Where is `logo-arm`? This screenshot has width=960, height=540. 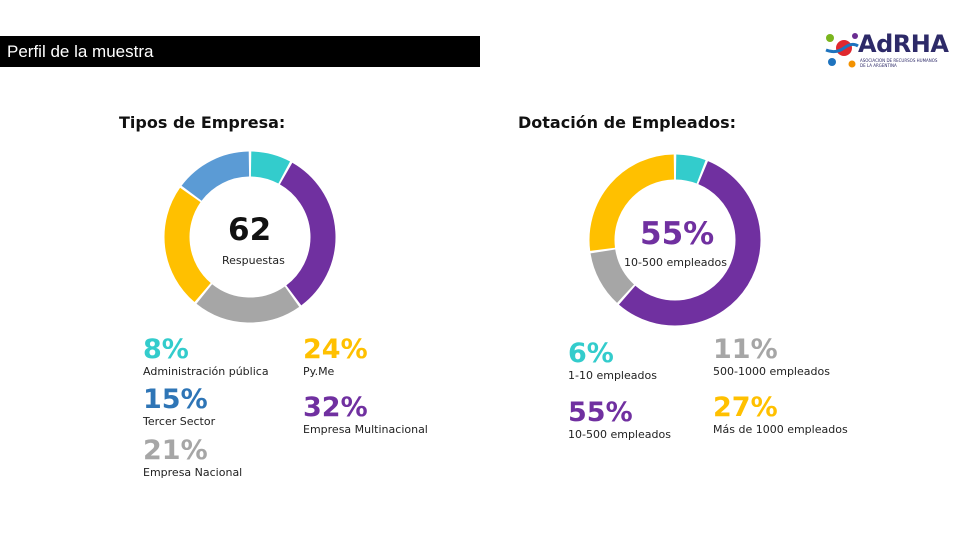
logo-arm is located at coordinates (842, 48).